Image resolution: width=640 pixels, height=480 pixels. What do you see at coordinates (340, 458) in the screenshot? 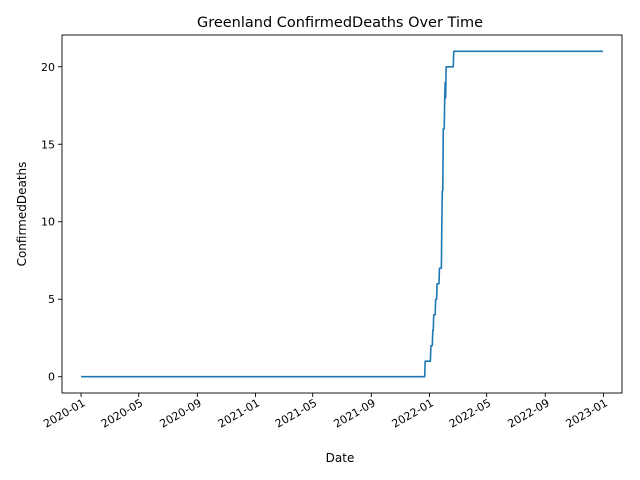
I see `x-axis-label: Date` at bounding box center [340, 458].